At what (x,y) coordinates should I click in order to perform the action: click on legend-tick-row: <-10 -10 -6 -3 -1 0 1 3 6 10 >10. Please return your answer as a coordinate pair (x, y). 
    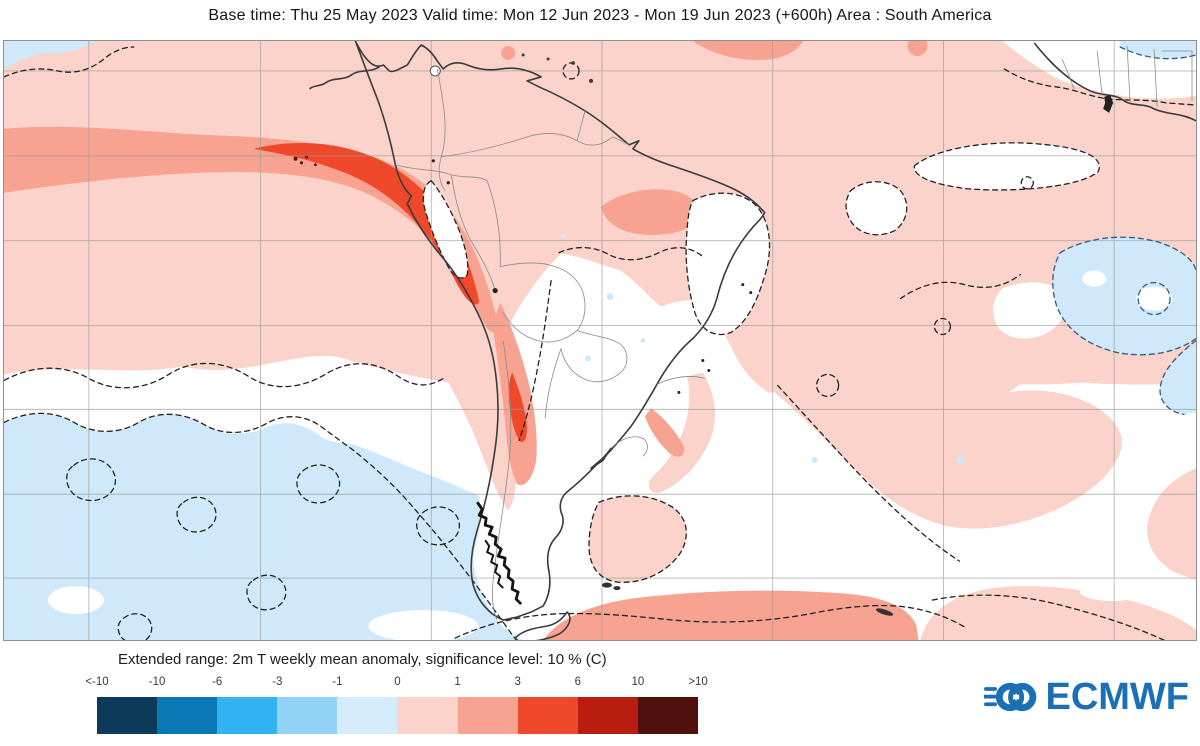
    Looking at the image, I should click on (396, 684).